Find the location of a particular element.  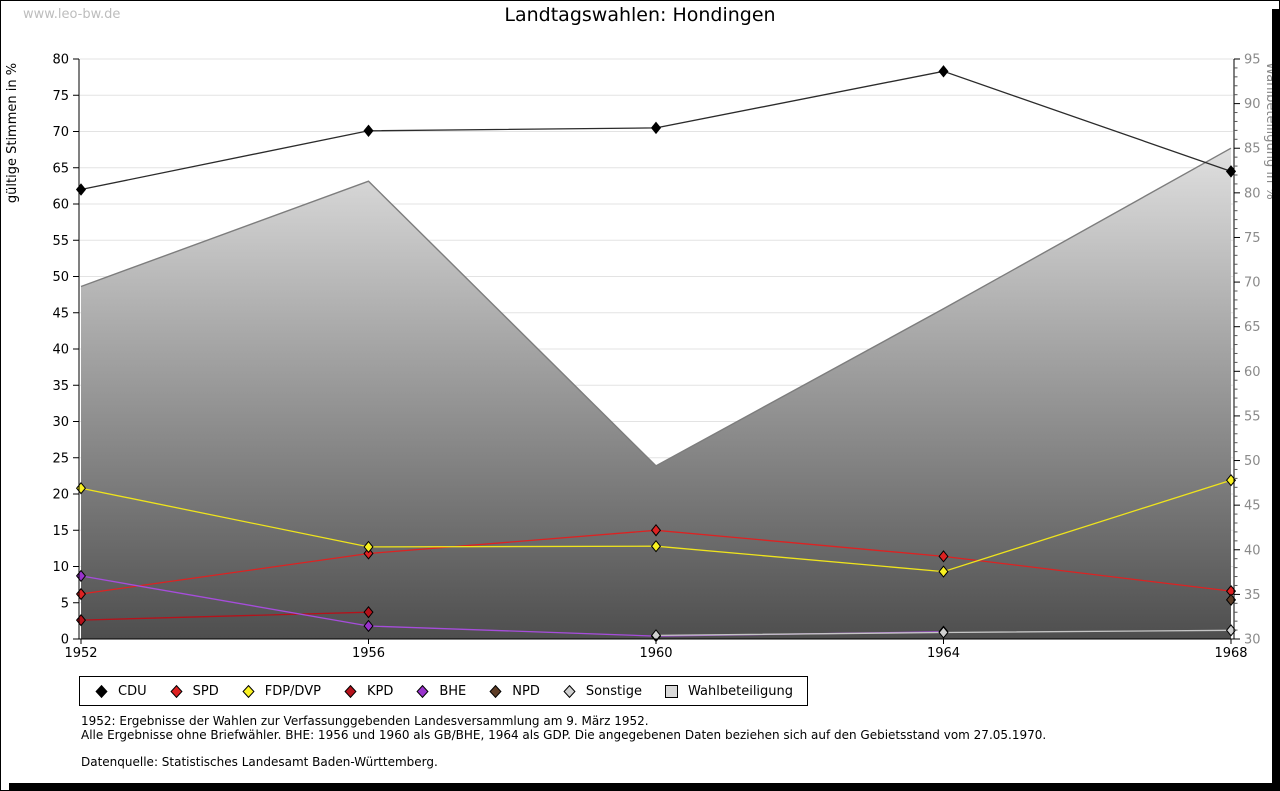

legend-item-fdp-dvp: FDP/DVP is located at coordinates (281, 691).